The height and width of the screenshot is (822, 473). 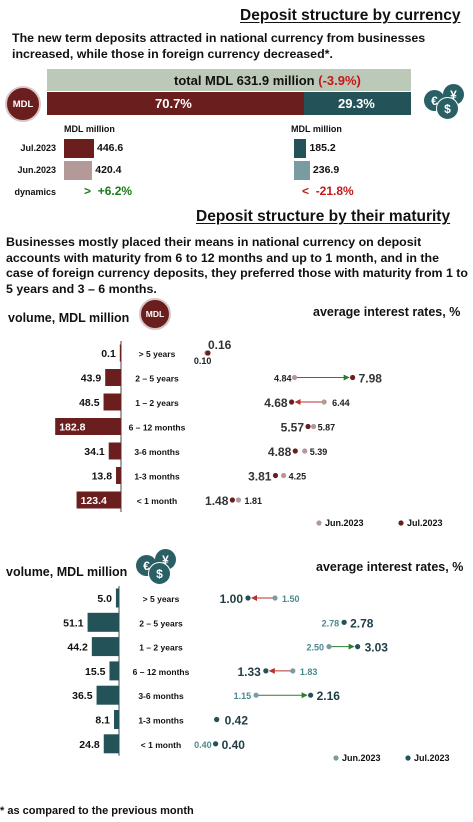 I want to click on rate-label-jun: 5.39, so click(x=319, y=452).